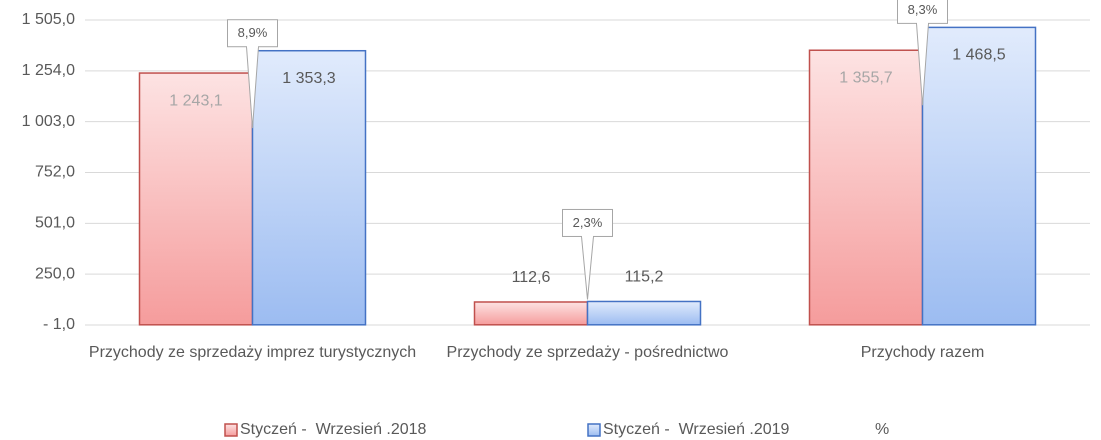  What do you see at coordinates (48, 19) in the screenshot?
I see `y-tick-label: 1 505,0` at bounding box center [48, 19].